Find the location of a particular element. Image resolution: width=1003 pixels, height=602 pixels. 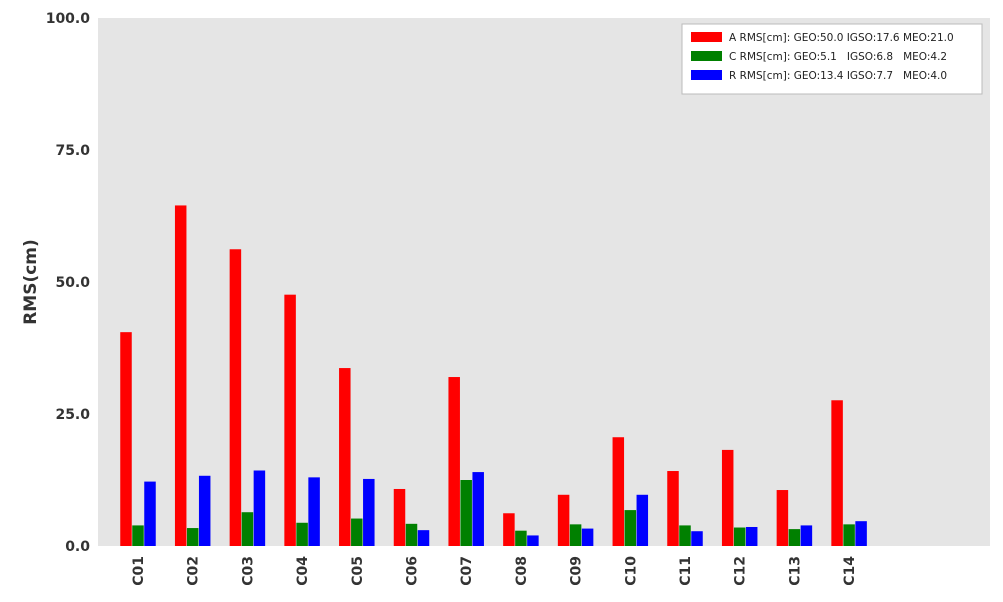

bar-c-c07 is located at coordinates (466, 513).